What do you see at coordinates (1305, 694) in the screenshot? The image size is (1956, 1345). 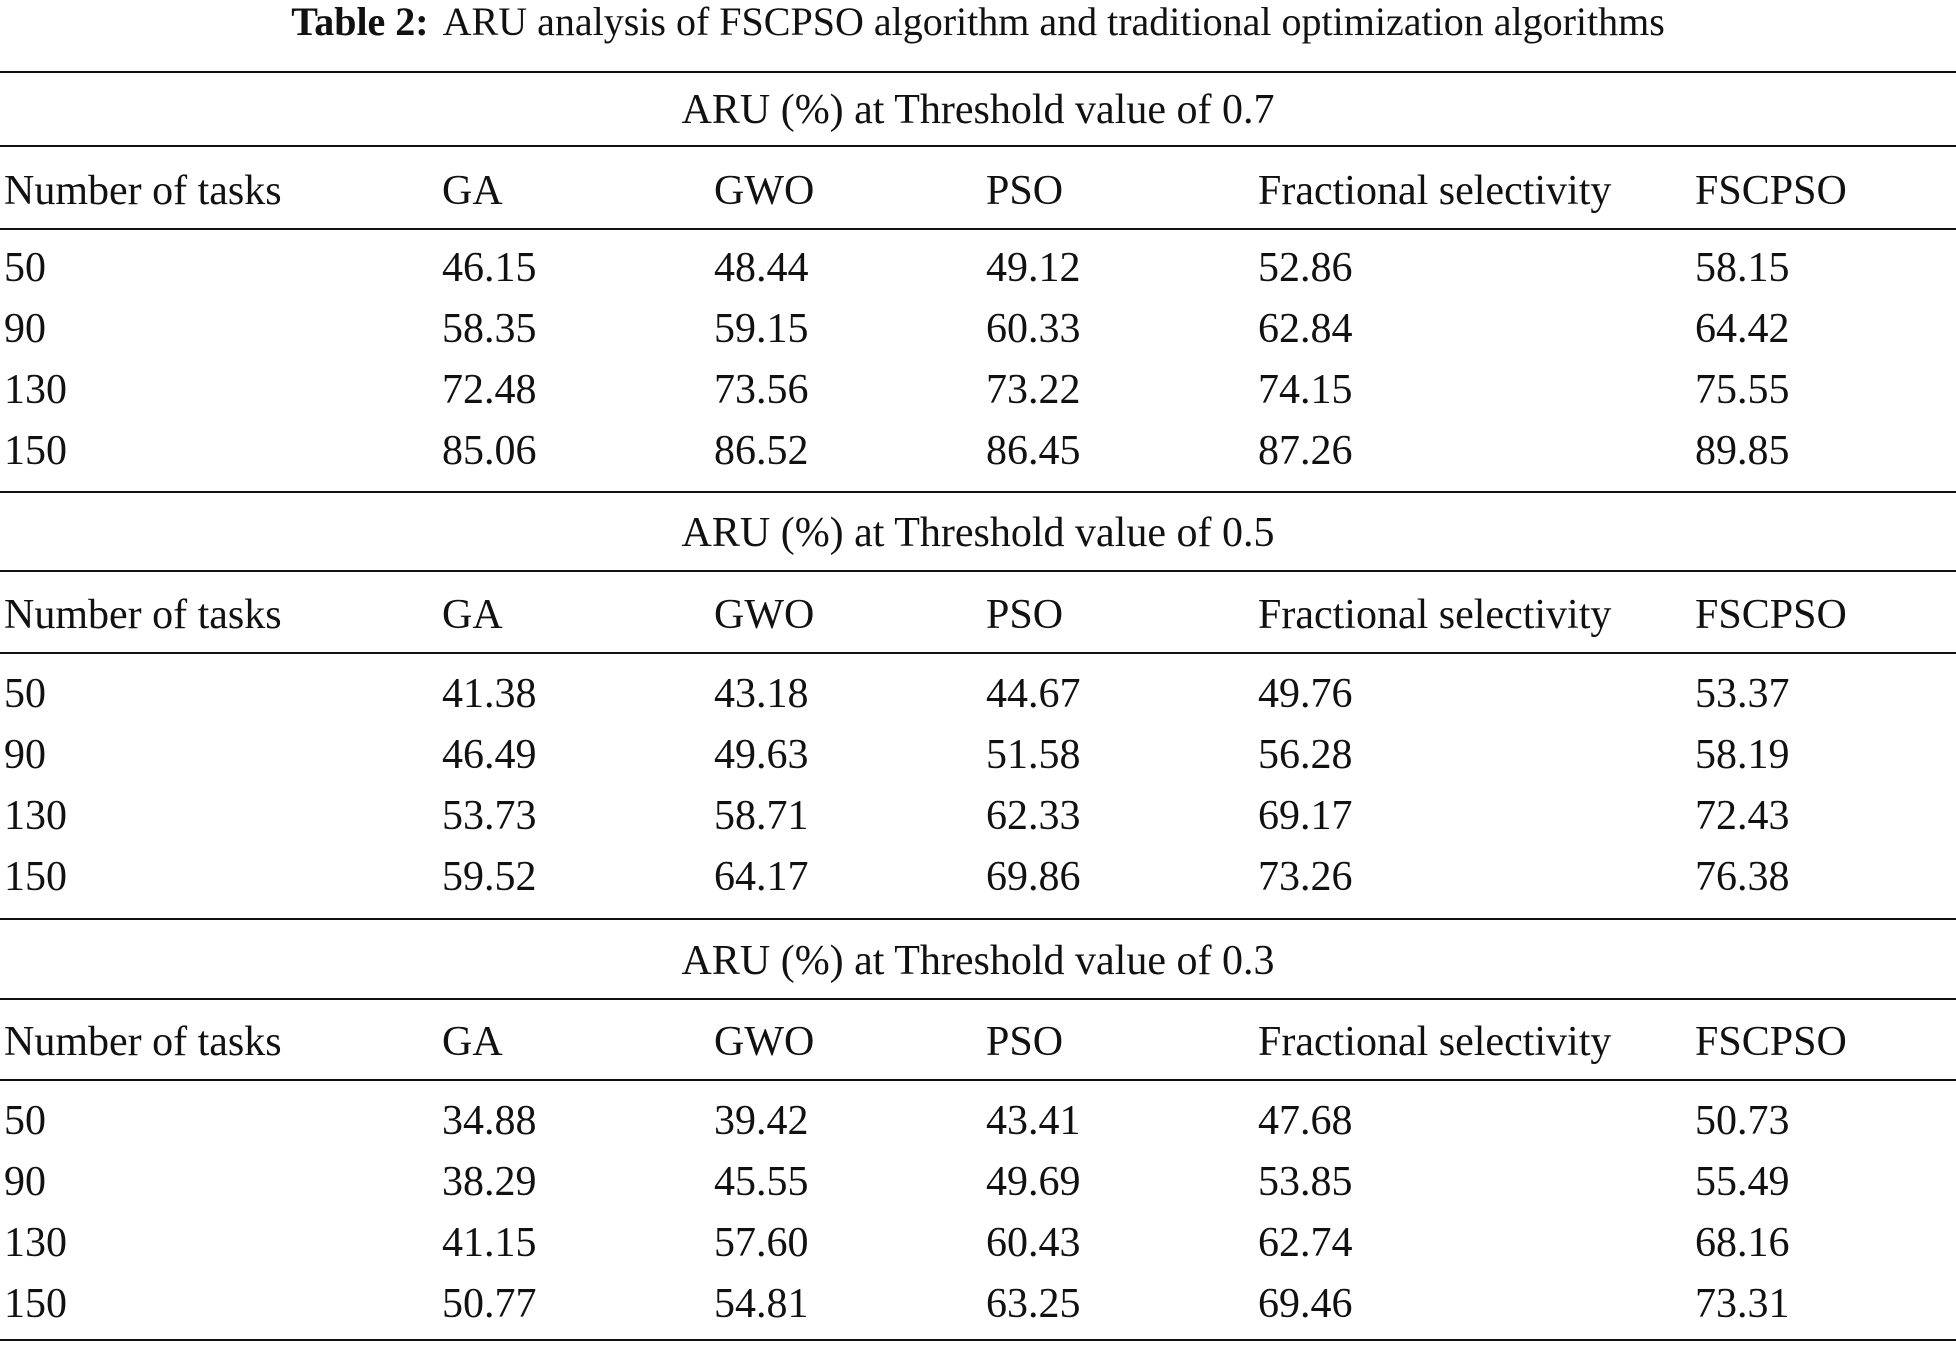 I see `table-cell: 49.76` at bounding box center [1305, 694].